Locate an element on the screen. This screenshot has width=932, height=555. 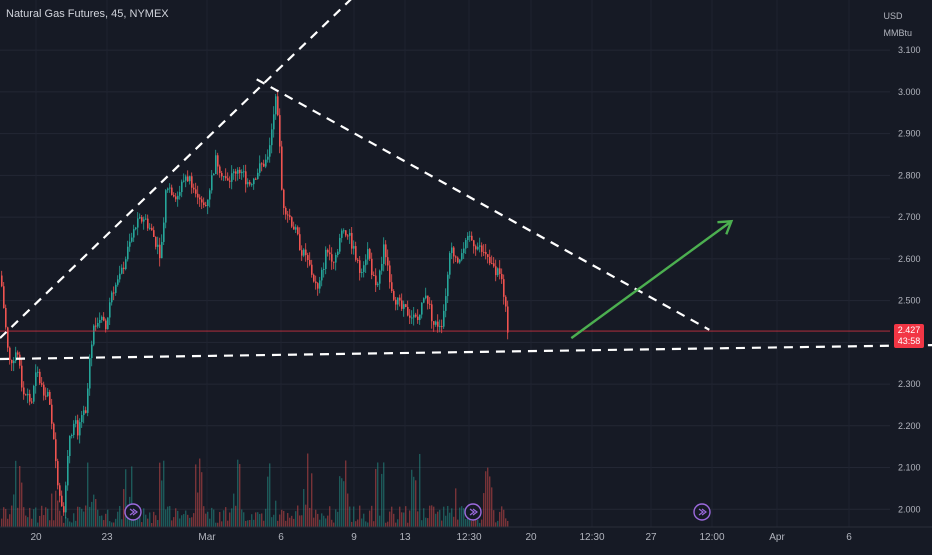
event-icon-glyph is located at coordinates (702, 512).